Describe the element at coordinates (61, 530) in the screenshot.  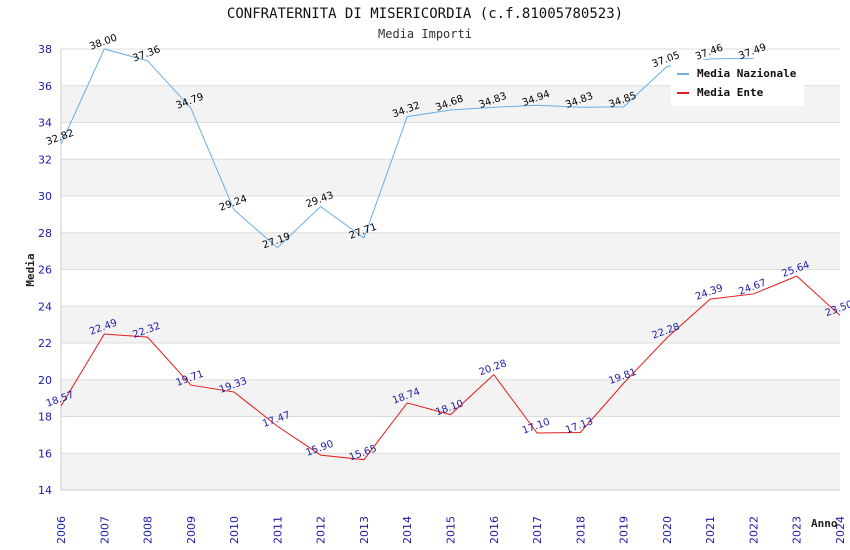
I see `x-tick-label: 2006` at that location.